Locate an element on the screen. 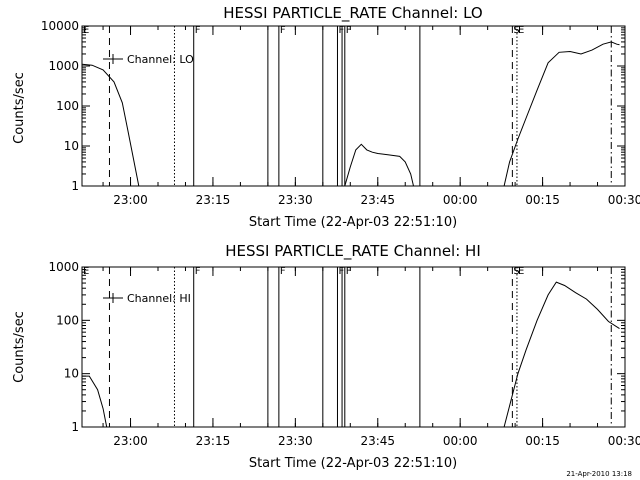 This screenshot has height=480, width=640. y-tick-label-4: 10000 is located at coordinates (60, 26).